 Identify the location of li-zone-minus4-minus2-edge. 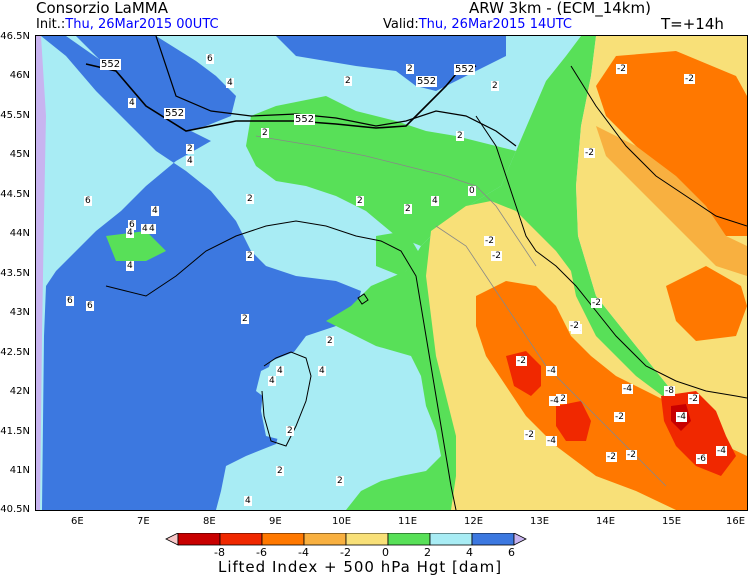
(671, 201).